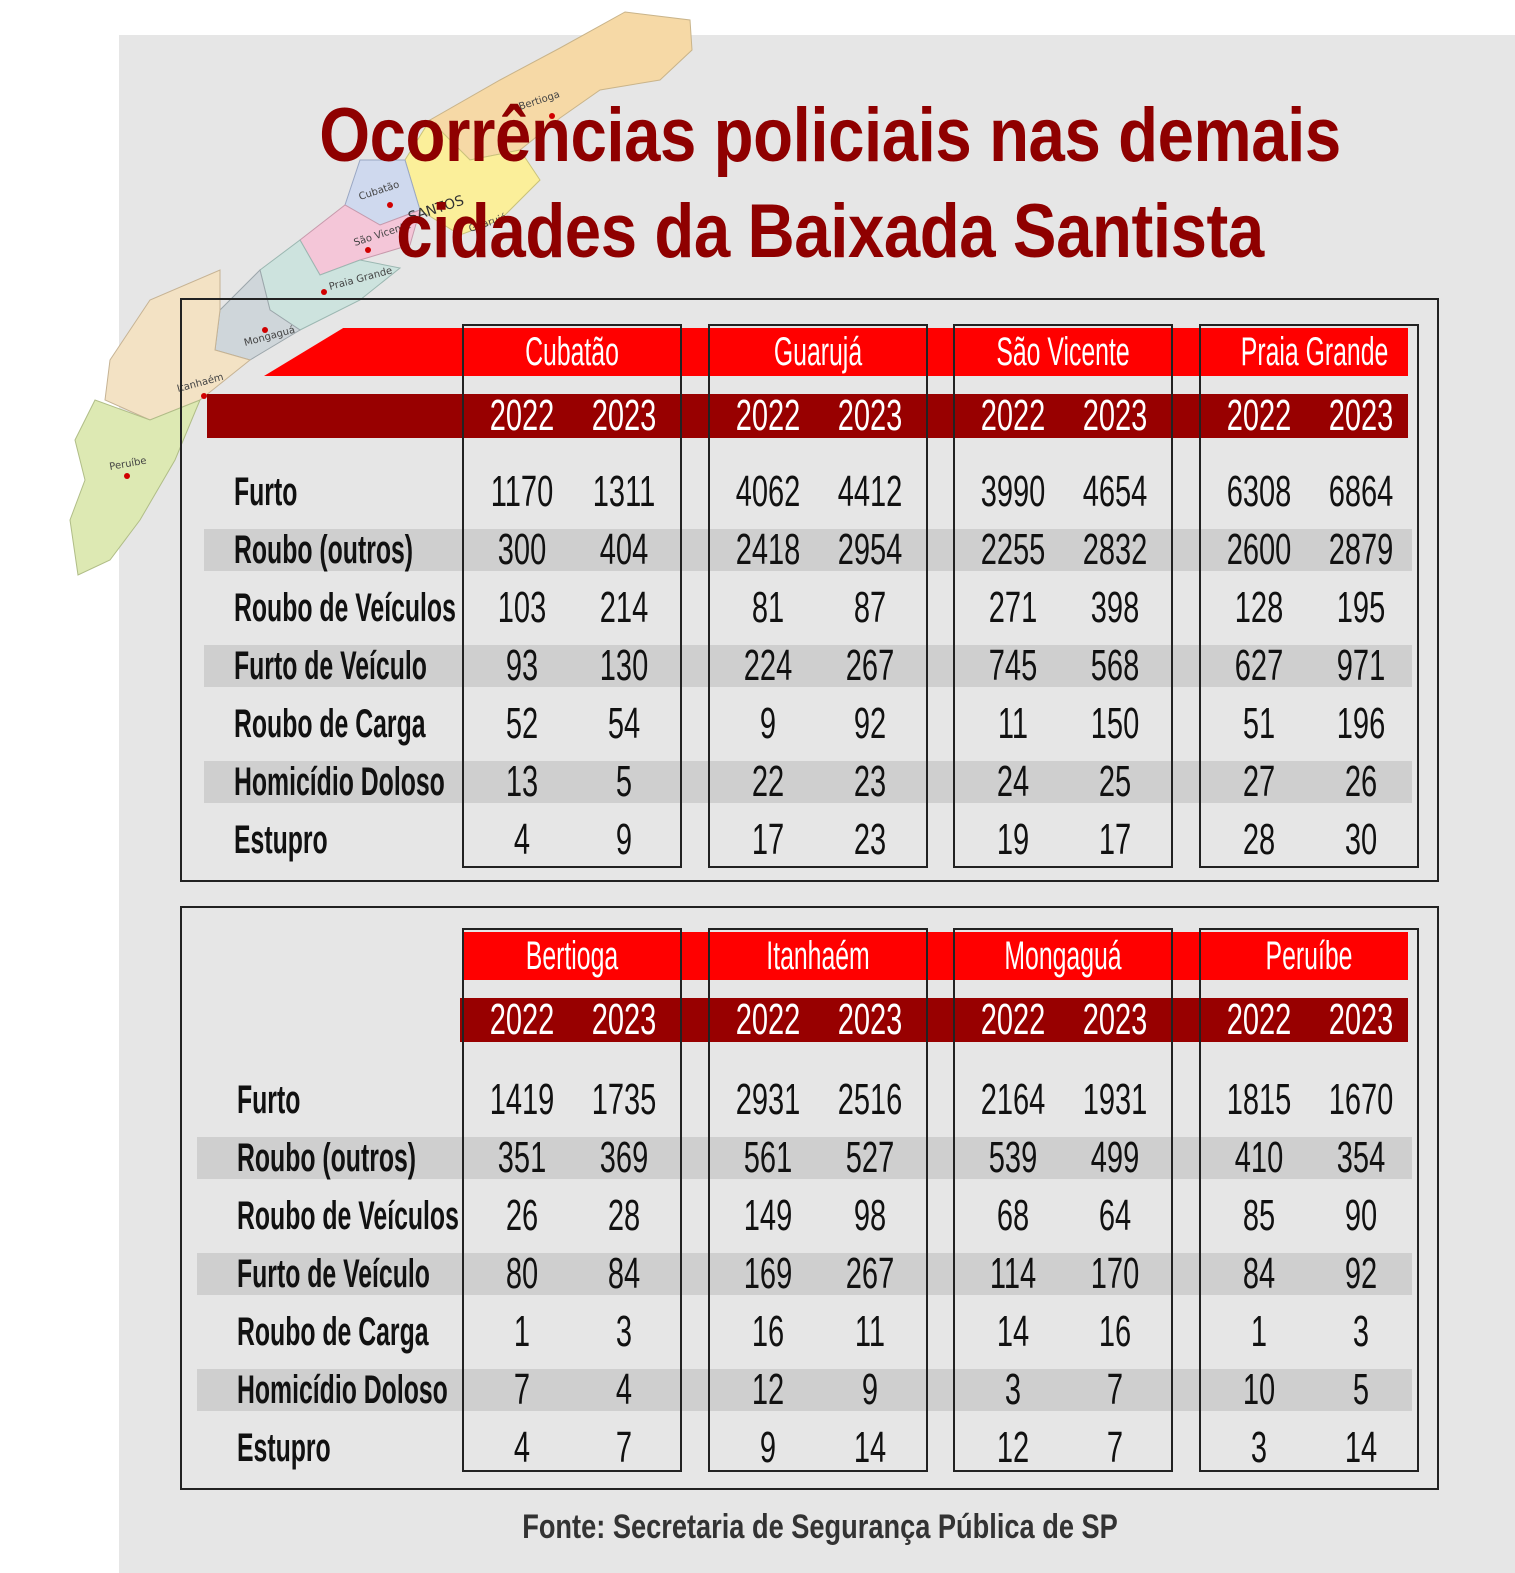 The height and width of the screenshot is (1573, 1515). I want to click on cell-value: 28, so click(1259, 839).